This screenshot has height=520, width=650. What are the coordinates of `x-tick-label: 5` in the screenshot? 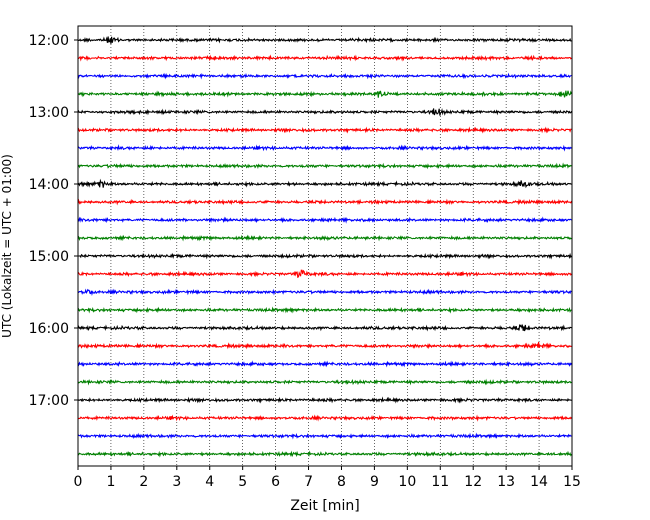 It's located at (242, 482).